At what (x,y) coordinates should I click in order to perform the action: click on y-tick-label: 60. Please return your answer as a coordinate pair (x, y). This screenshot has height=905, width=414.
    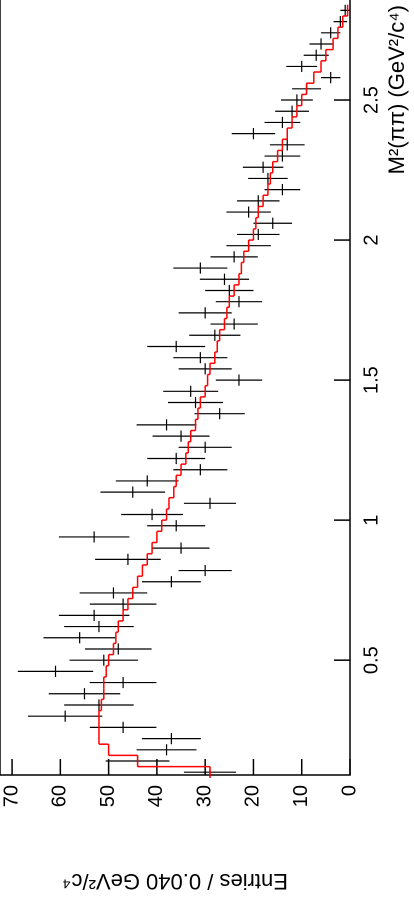
    Looking at the image, I should click on (60, 796).